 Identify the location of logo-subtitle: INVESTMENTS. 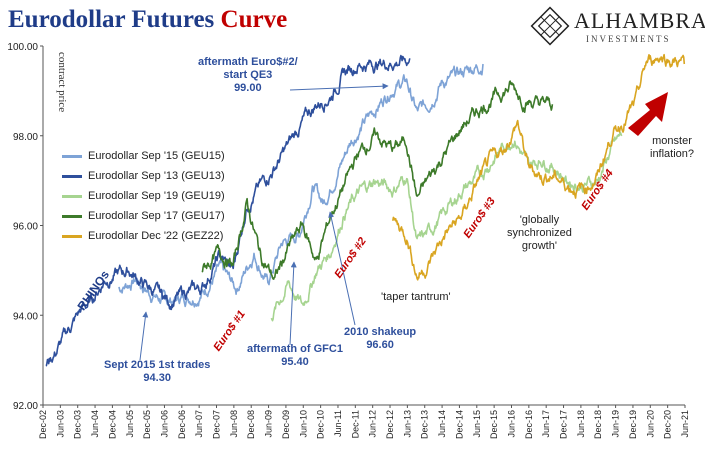
(628, 39).